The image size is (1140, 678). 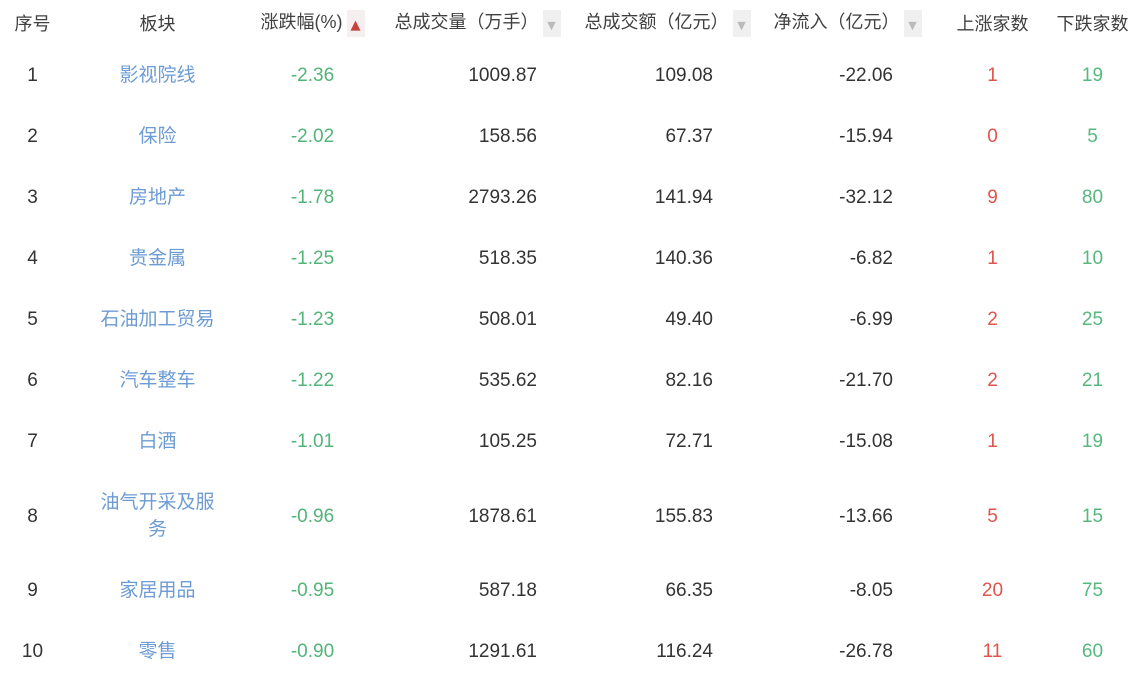 What do you see at coordinates (992, 319) in the screenshot?
I see `up-count-cell: 2` at bounding box center [992, 319].